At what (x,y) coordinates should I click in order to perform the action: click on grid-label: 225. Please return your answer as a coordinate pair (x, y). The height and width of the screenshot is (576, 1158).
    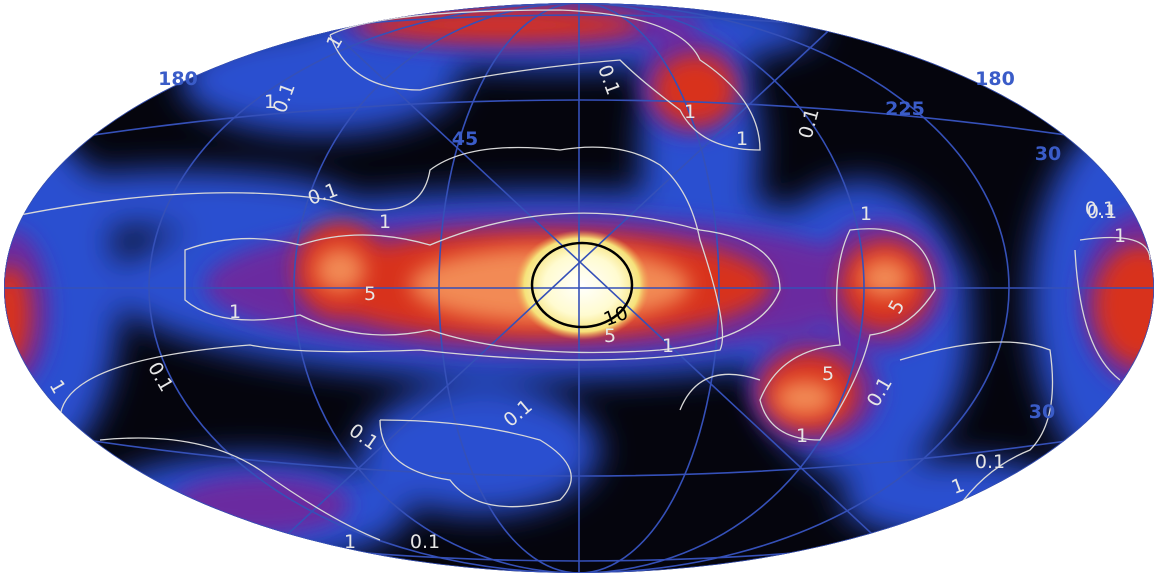
    Looking at the image, I should click on (905, 109).